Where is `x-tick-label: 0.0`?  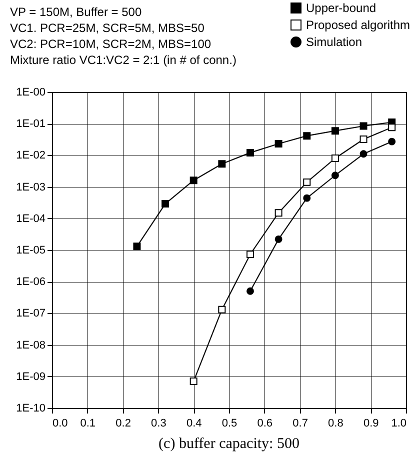 x-tick-label: 0.0 is located at coordinates (60, 424).